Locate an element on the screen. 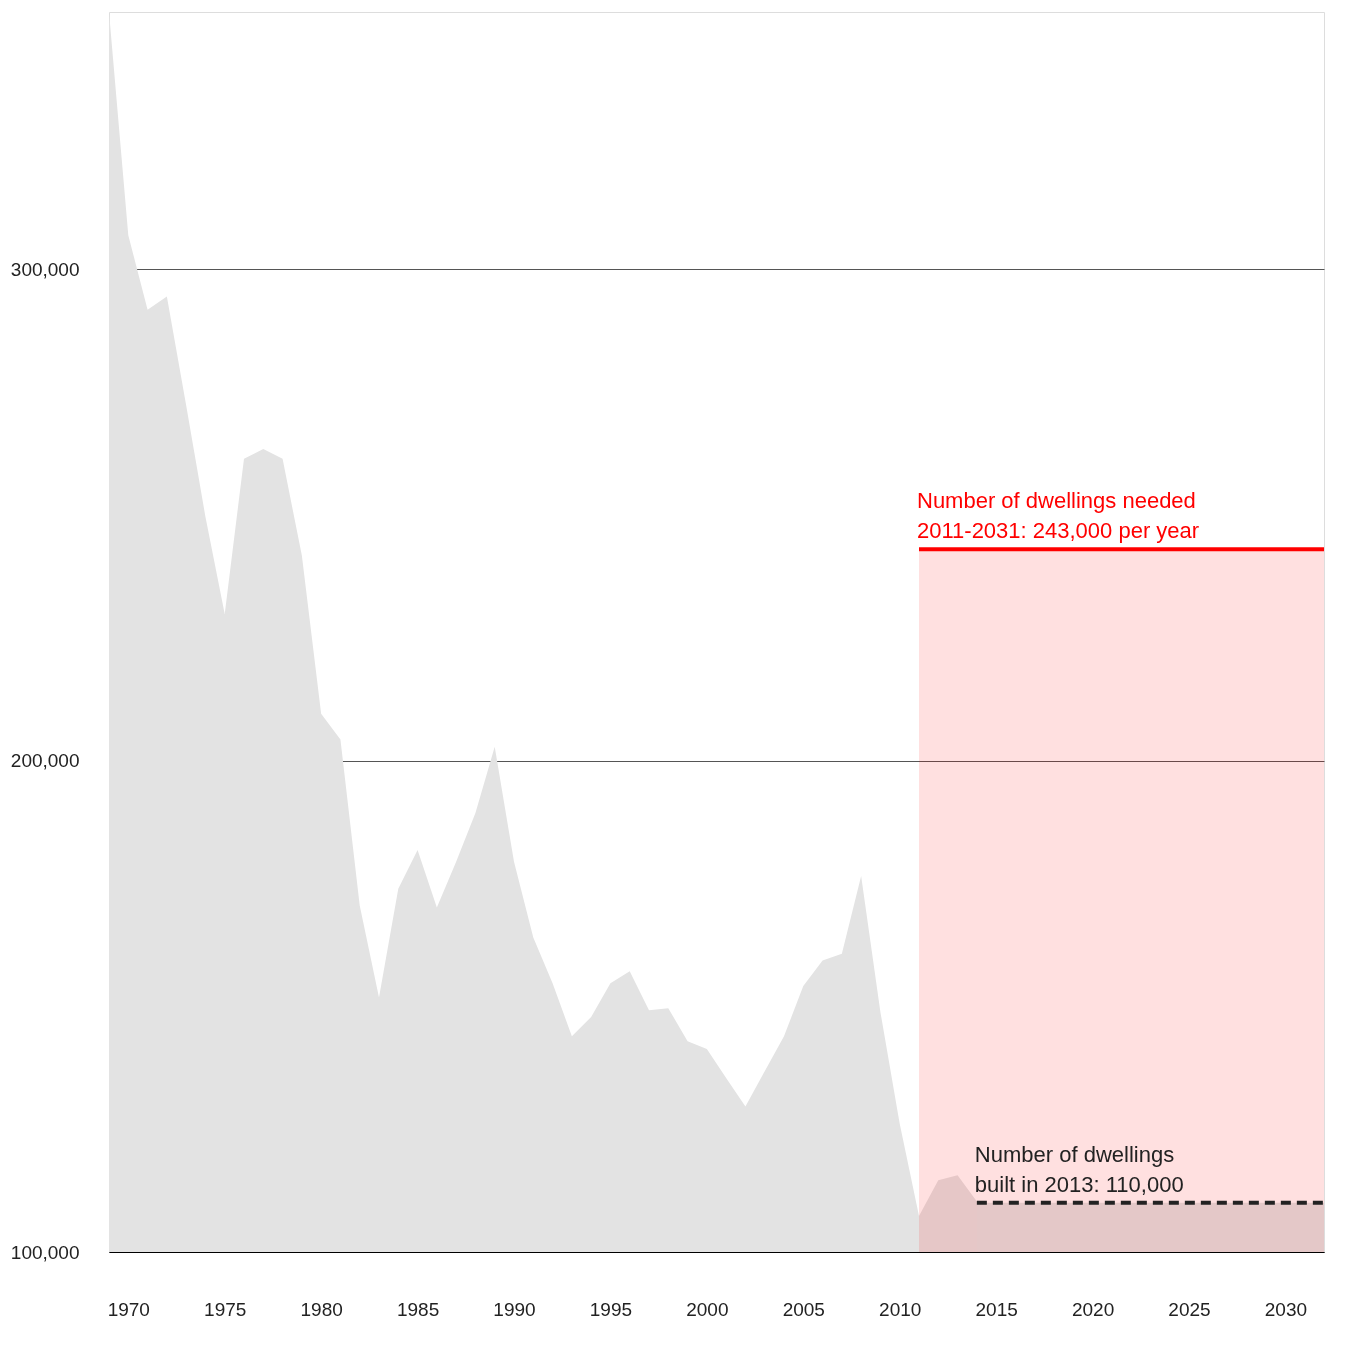  x-tick-label: 1975 is located at coordinates (225, 1309).